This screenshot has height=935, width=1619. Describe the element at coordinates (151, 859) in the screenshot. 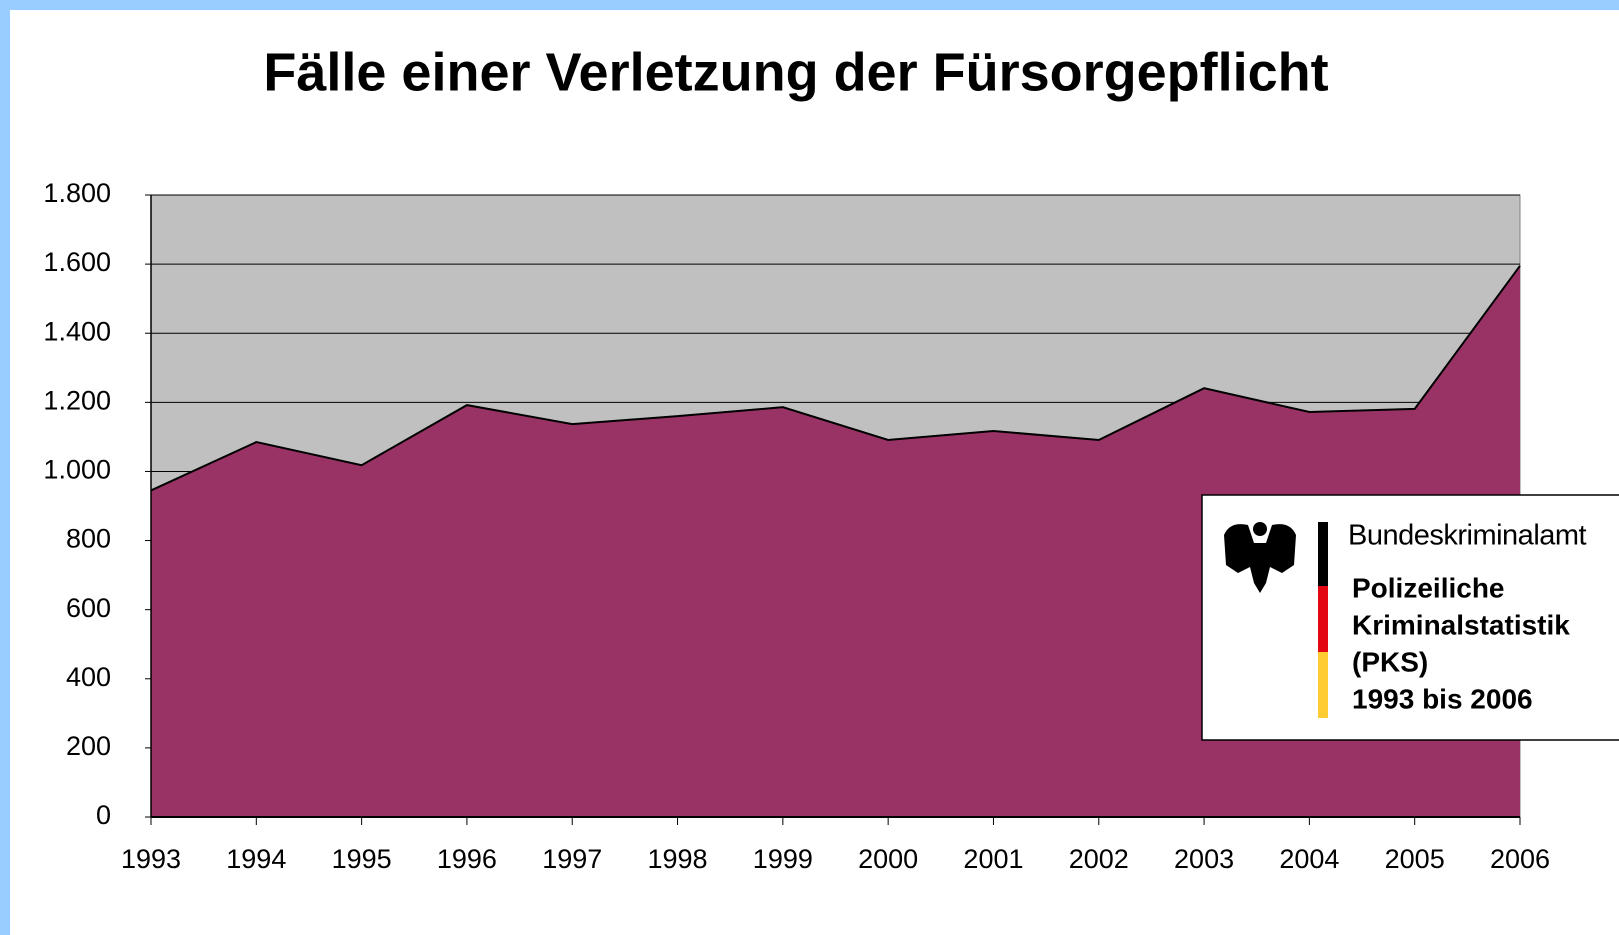

I see `x-tick-label: 1993` at that location.